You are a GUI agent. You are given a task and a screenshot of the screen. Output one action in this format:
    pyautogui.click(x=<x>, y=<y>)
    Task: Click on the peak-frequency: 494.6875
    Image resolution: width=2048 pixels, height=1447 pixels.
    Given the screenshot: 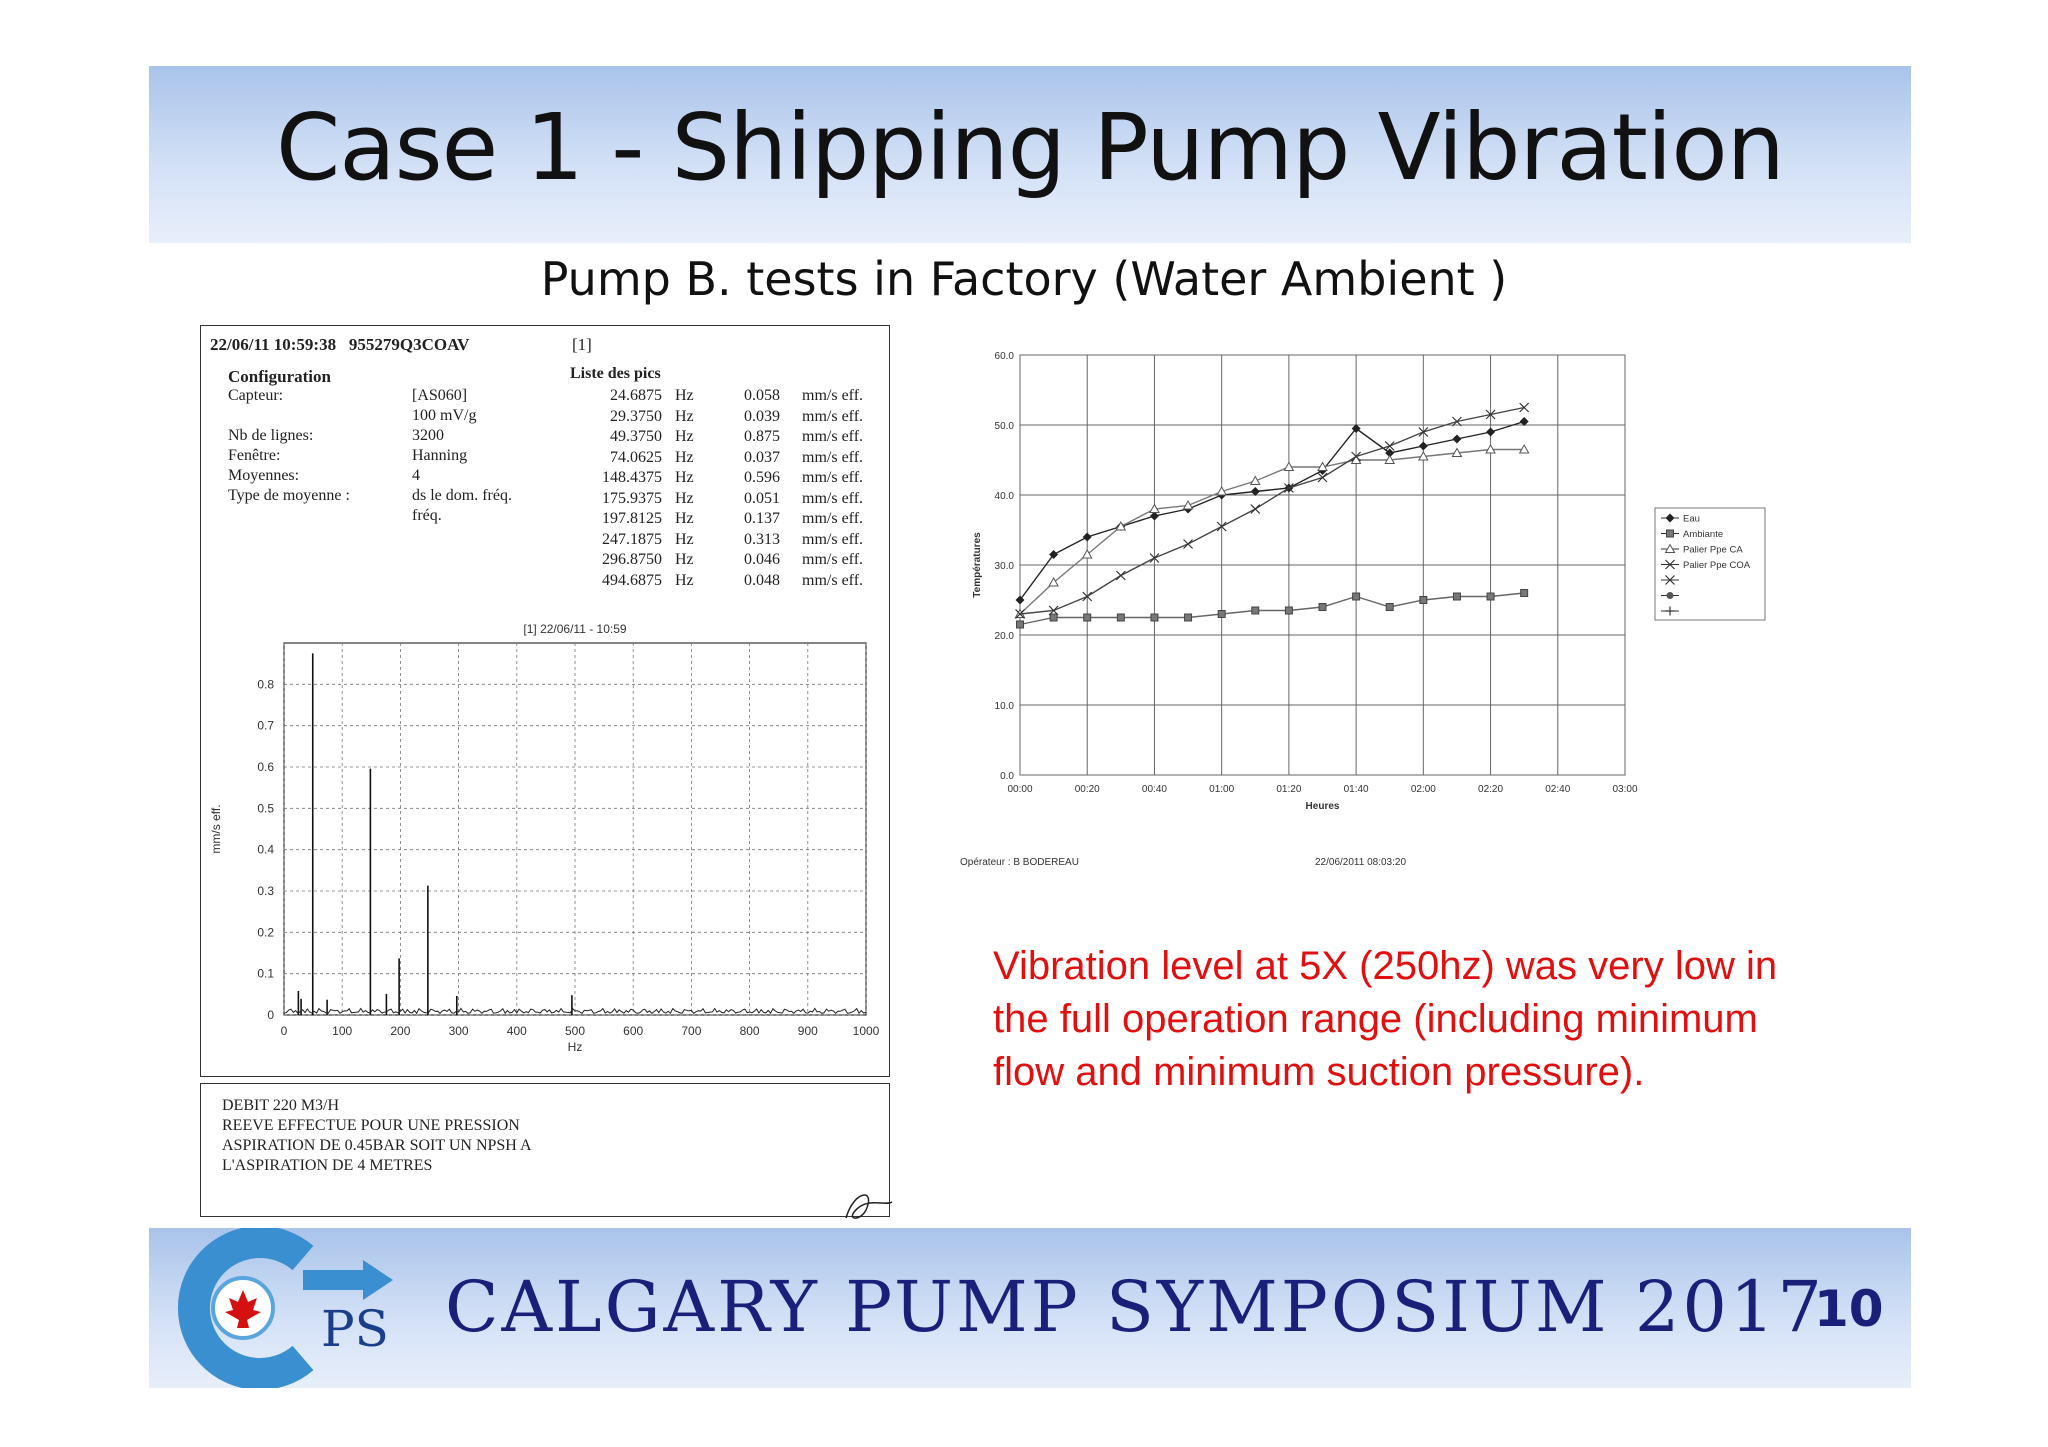 What is the action you would take?
    pyautogui.click(x=632, y=580)
    